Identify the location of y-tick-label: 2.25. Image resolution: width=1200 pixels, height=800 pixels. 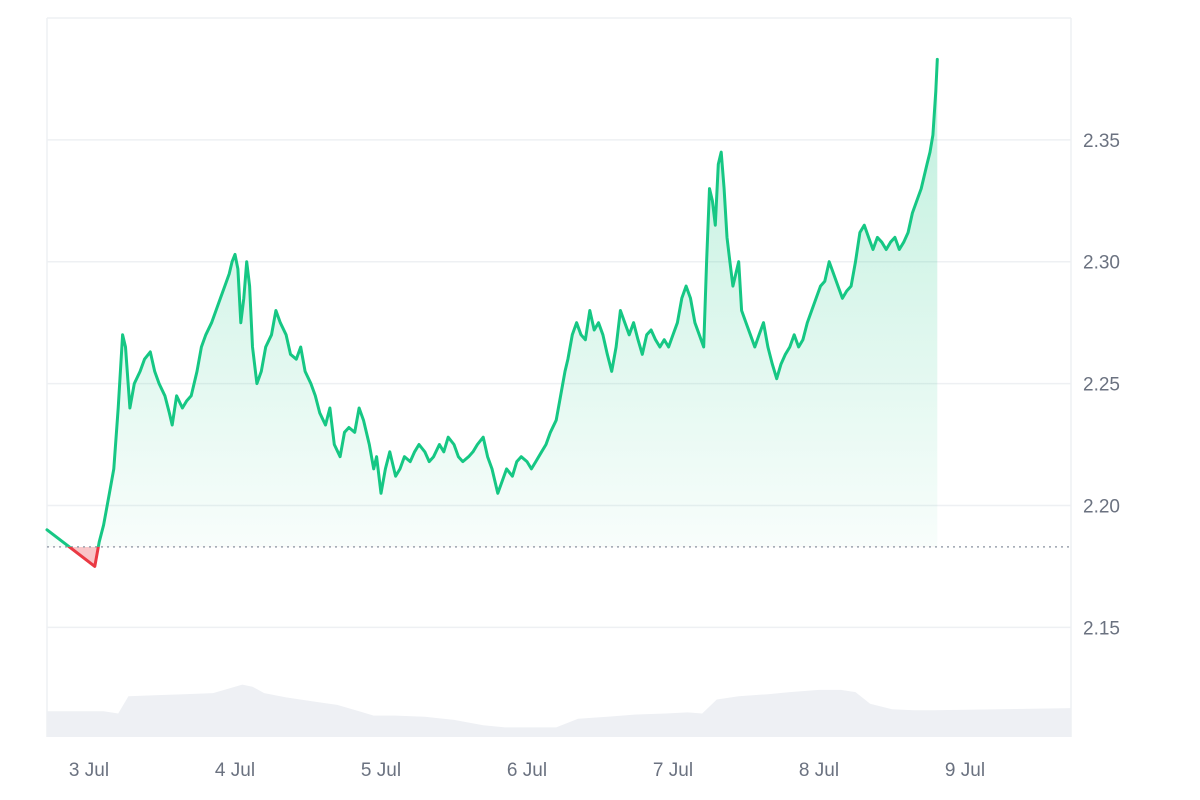
(1101, 385).